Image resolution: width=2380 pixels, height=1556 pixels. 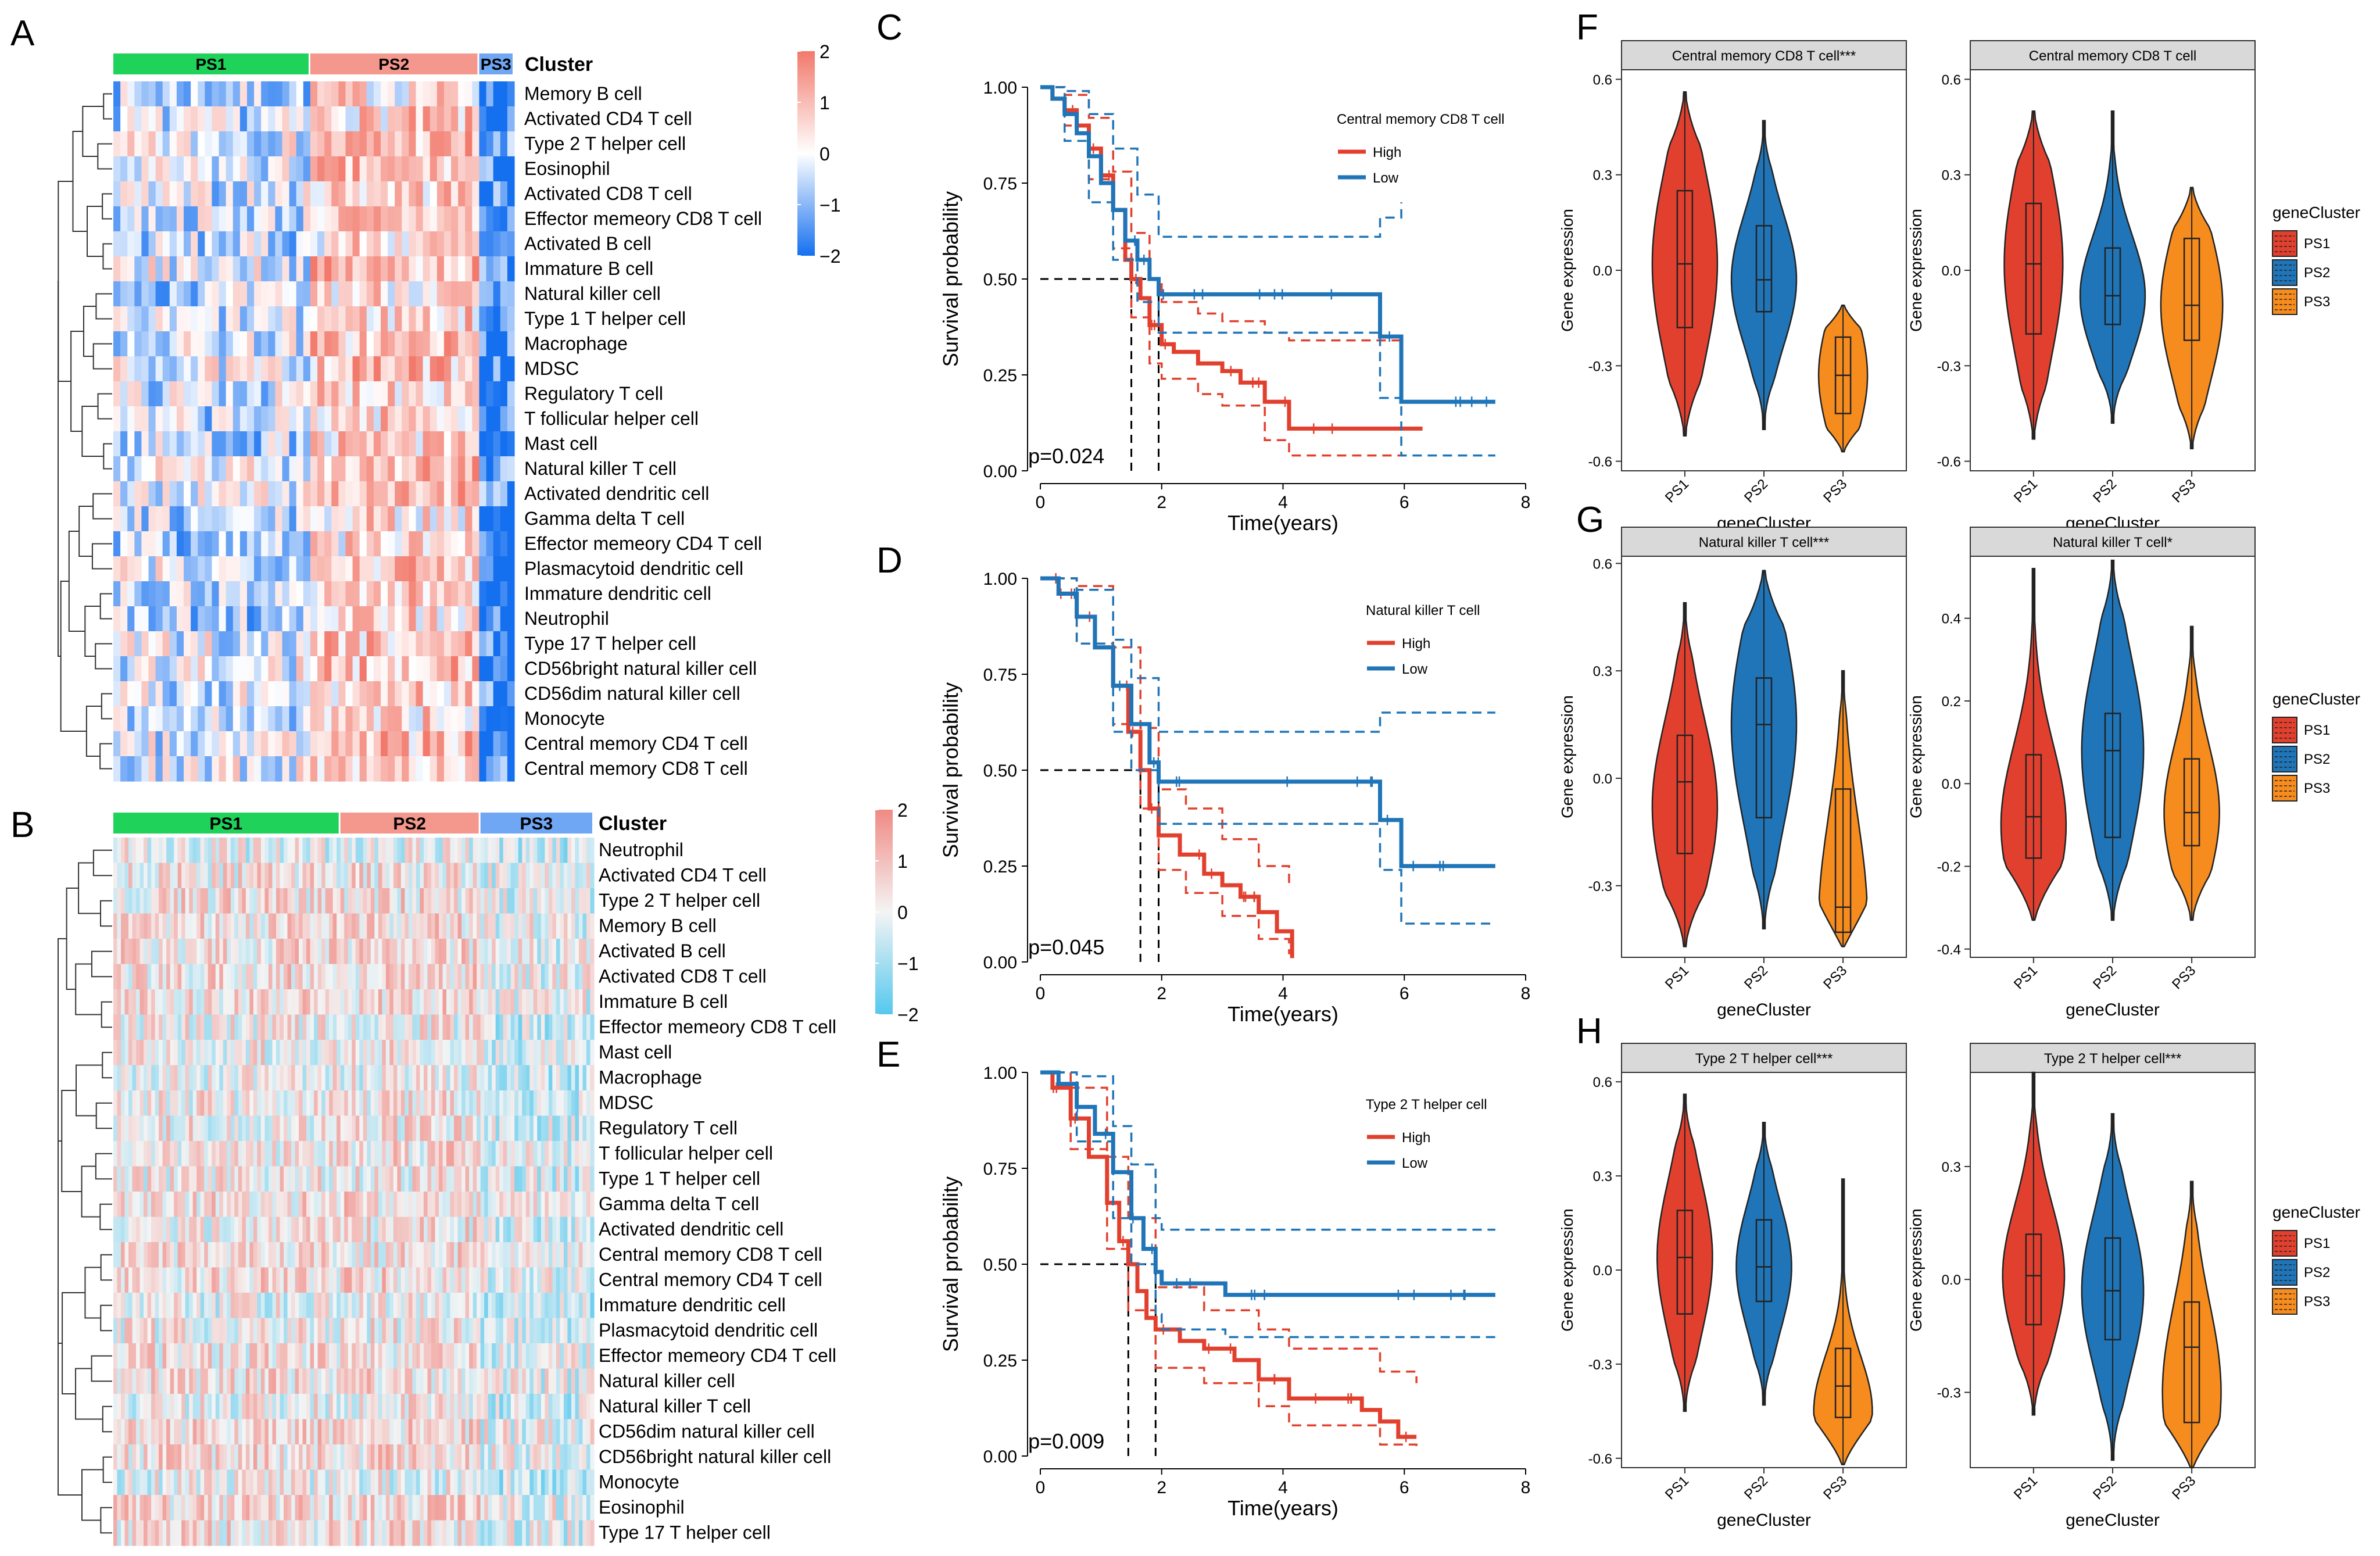 I want to click on panel-letter-h: H, so click(x=1589, y=1031).